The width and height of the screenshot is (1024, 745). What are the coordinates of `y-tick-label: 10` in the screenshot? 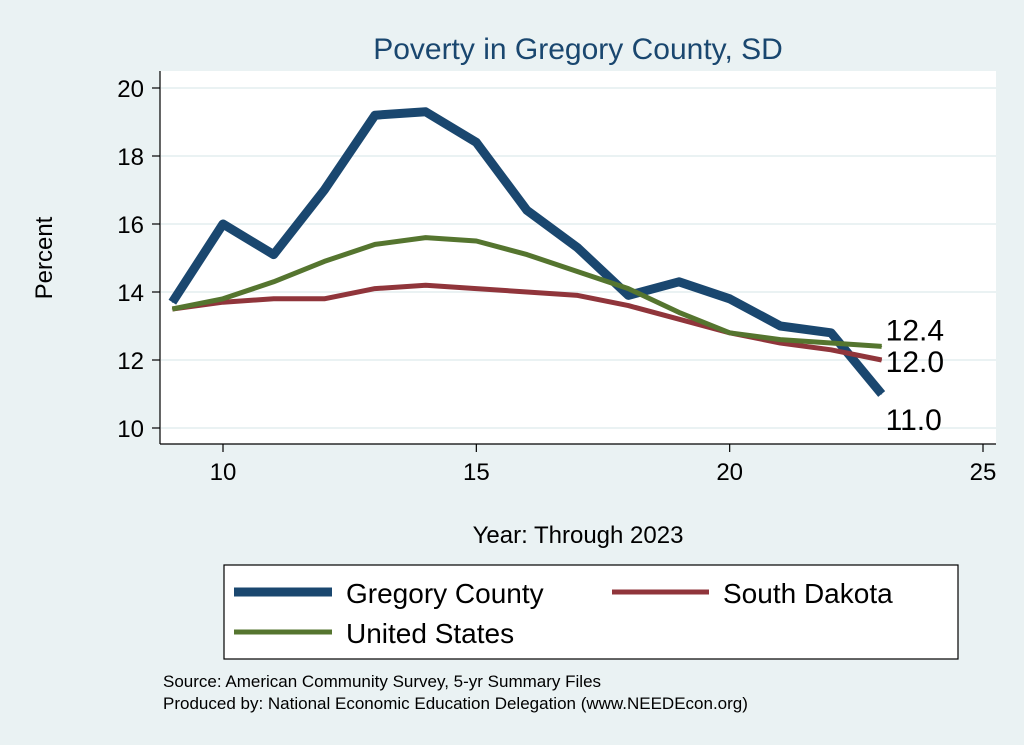 It's located at (130, 429).